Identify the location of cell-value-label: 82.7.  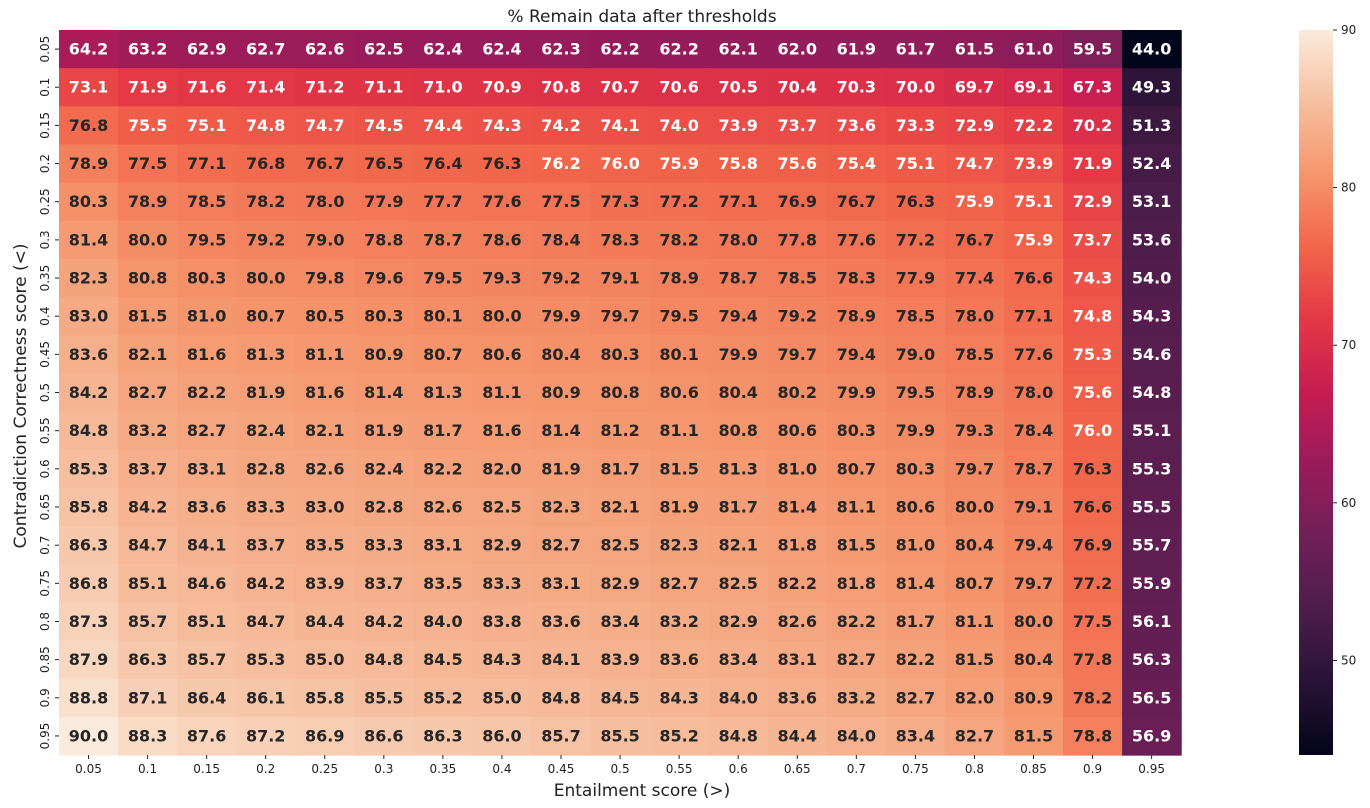
(856, 659).